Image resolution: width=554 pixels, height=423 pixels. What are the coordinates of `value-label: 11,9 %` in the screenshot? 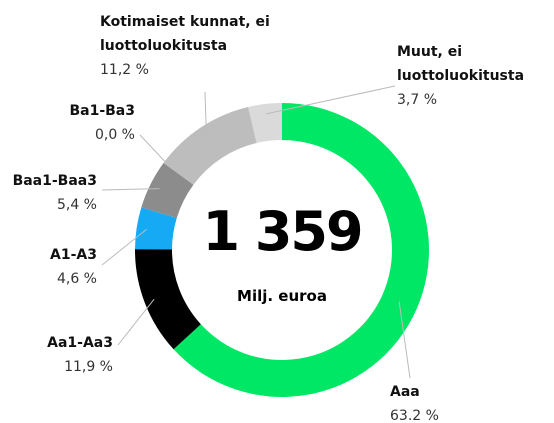 It's located at (88, 367).